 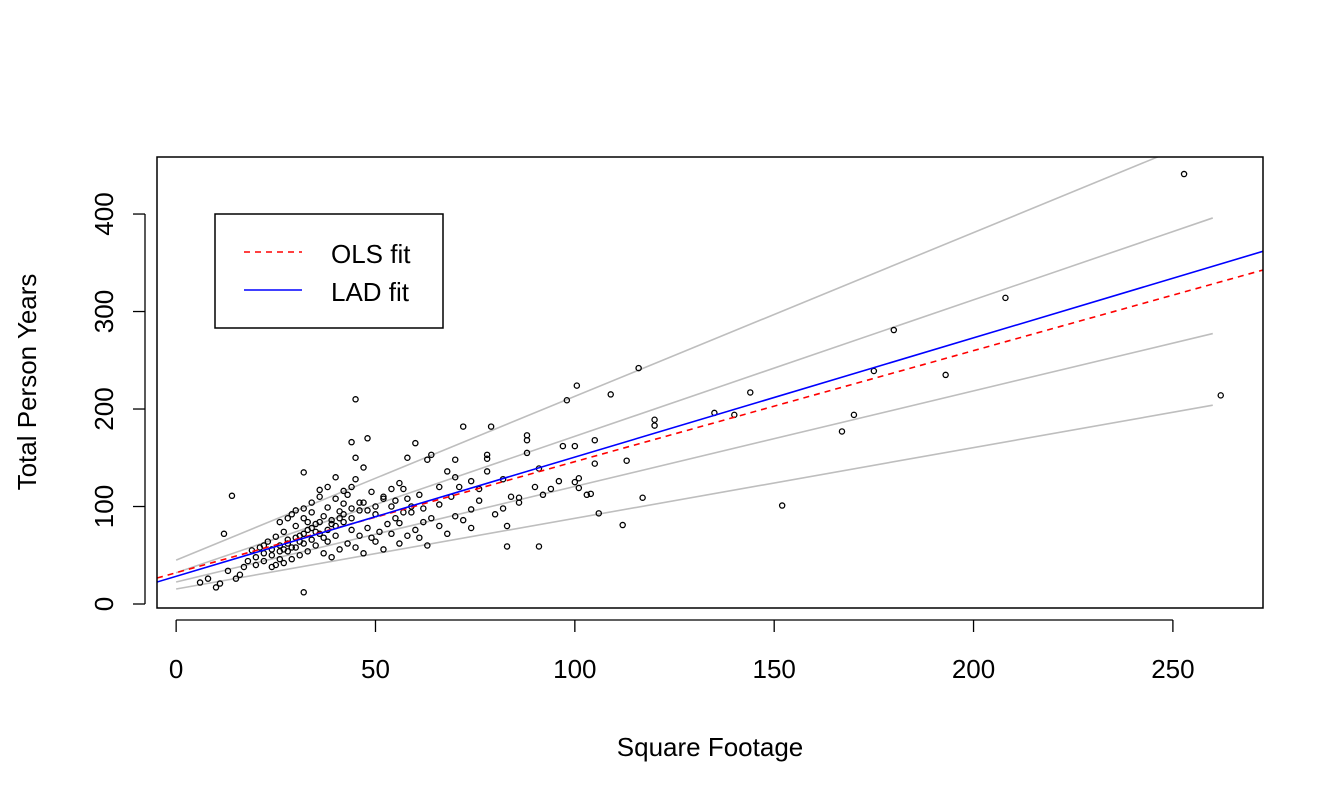 What do you see at coordinates (710, 747) in the screenshot?
I see `x-axis-label: Square Footage` at bounding box center [710, 747].